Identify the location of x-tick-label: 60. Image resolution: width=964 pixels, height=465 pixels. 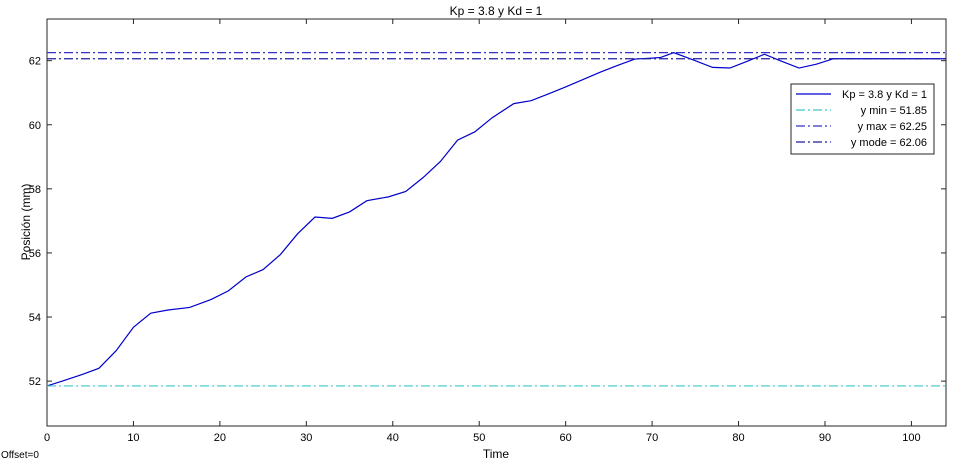
(566, 438).